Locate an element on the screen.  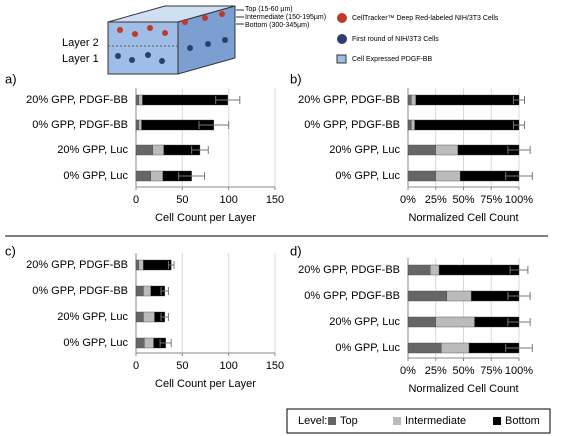
legend-box is located at coordinates (418, 421).